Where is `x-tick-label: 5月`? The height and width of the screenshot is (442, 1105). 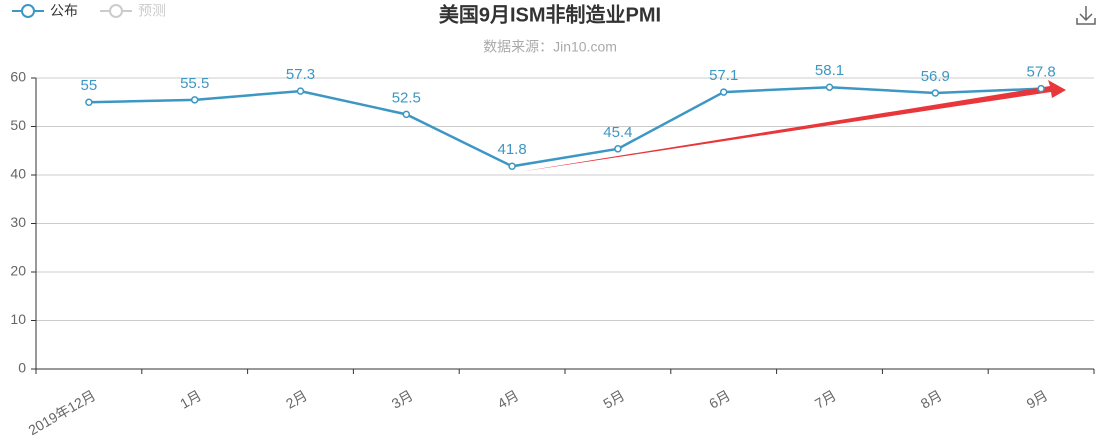
x-tick-label: 5月 is located at coordinates (613, 399).